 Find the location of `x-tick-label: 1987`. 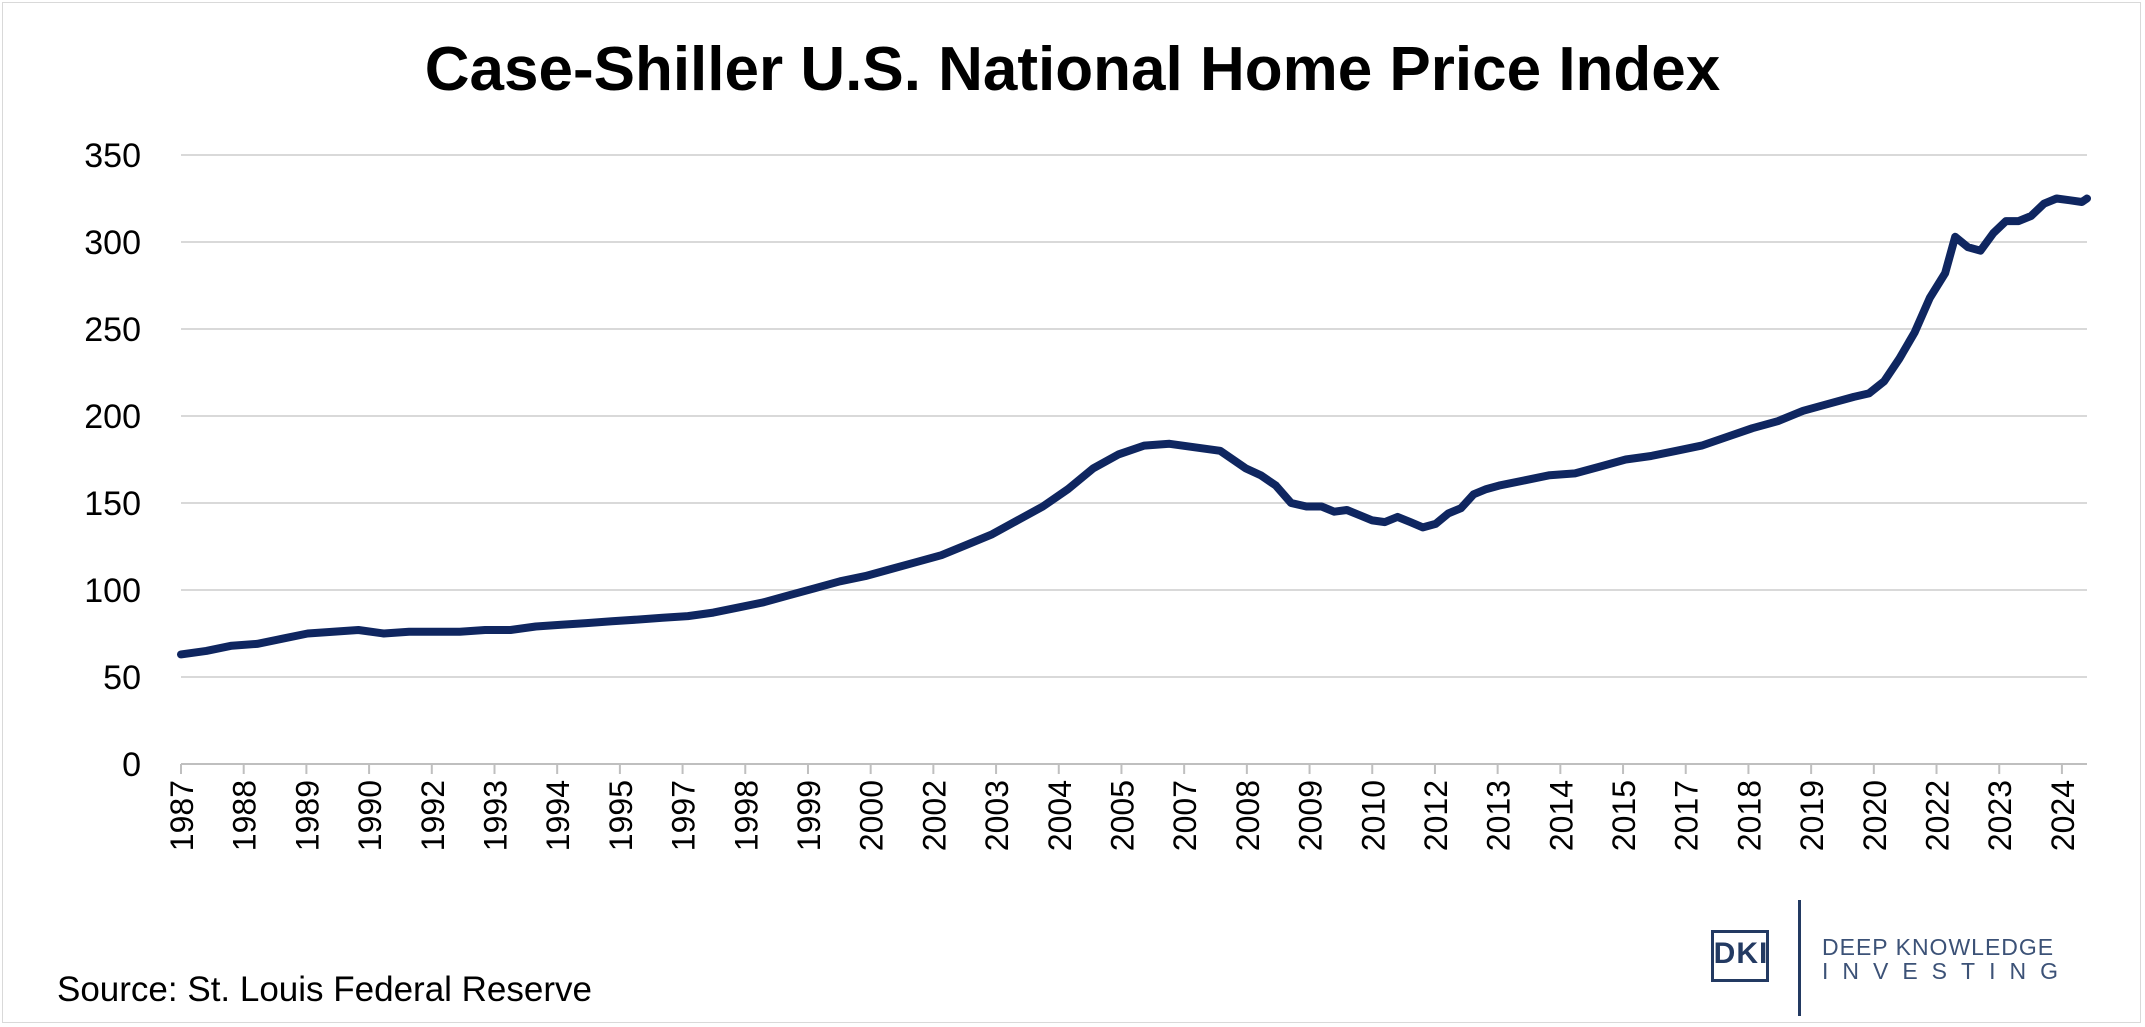

x-tick-label: 1987 is located at coordinates (182, 815).